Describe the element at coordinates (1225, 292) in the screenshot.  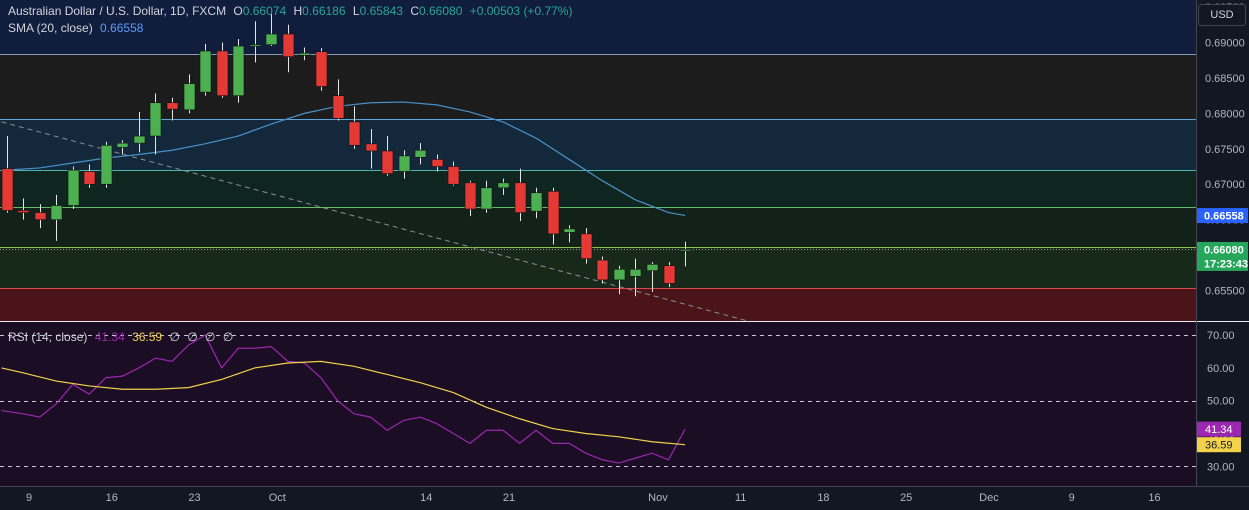
I see `price-tick-0.65500: 0.65500` at that location.